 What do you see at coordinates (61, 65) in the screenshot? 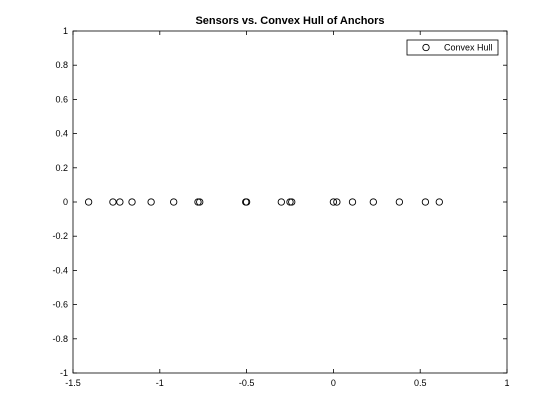
I see `y-tick-label: 0.8` at bounding box center [61, 65].